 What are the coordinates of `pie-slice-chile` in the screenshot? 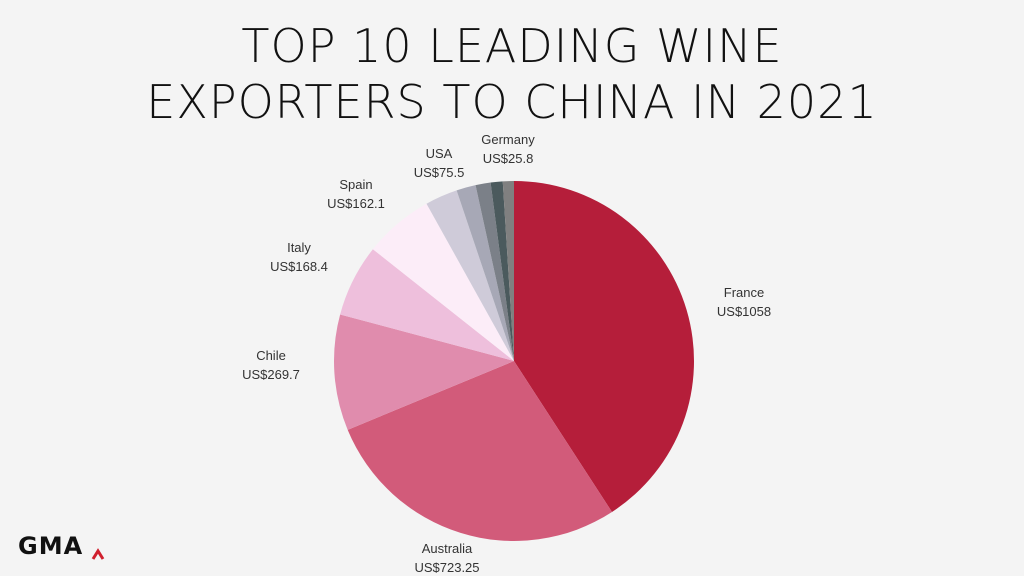 It's located at (424, 372).